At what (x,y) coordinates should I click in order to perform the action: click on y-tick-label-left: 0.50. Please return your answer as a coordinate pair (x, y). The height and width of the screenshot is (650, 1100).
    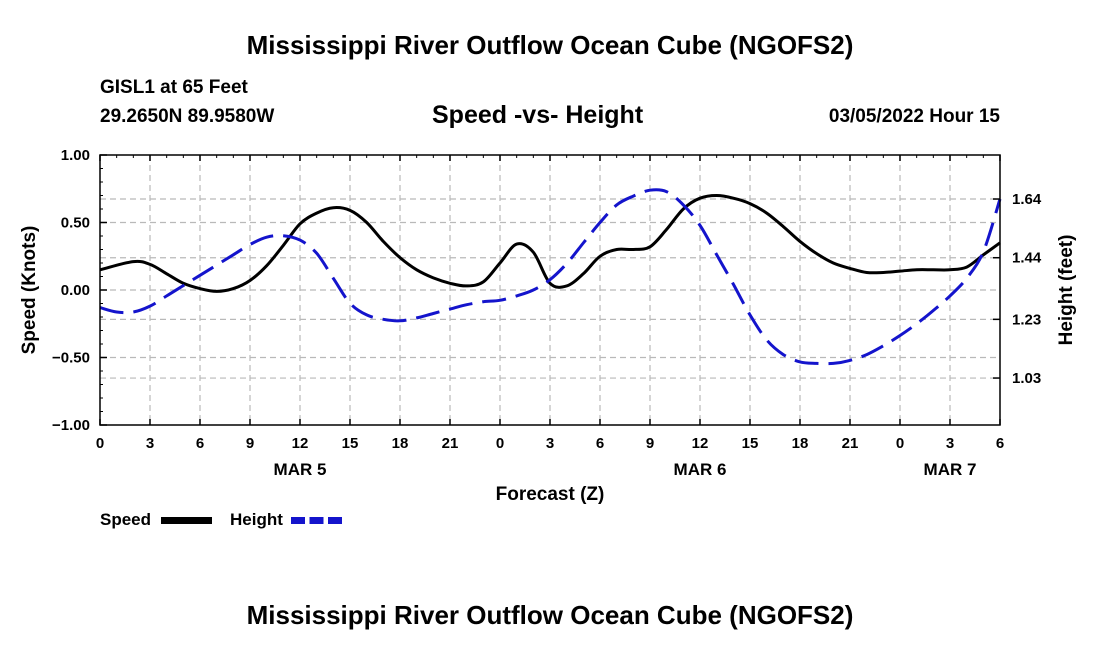
    Looking at the image, I should click on (75, 223).